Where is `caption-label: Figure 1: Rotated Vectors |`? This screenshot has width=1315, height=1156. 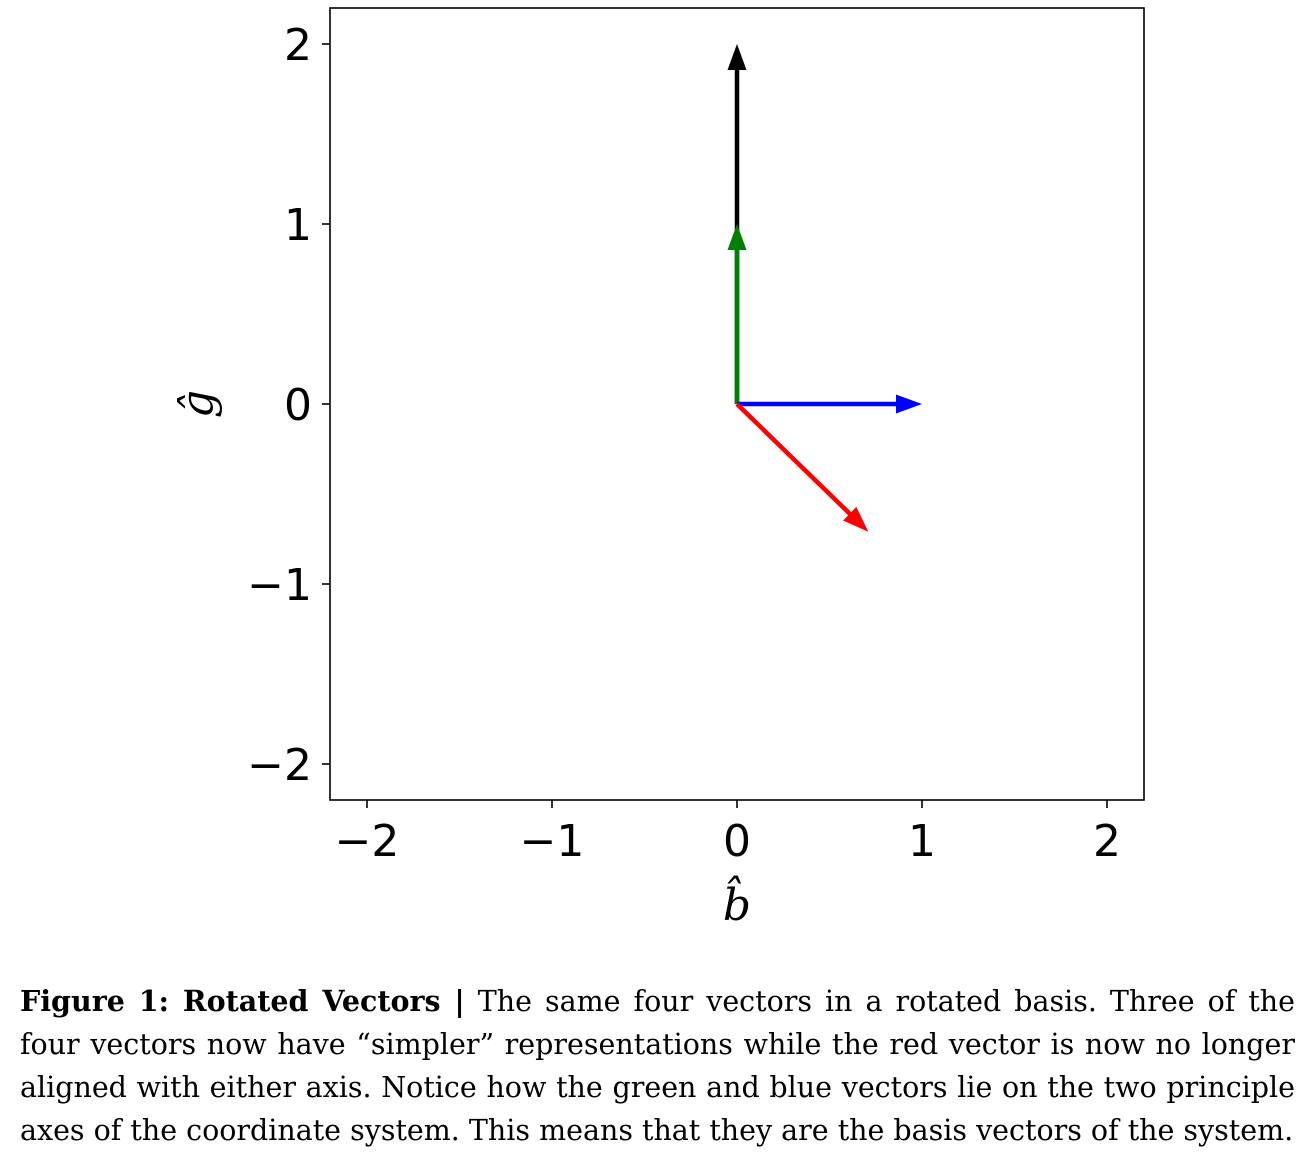
caption-label: Figure 1: Rotated Vectors | is located at coordinates (242, 1001).